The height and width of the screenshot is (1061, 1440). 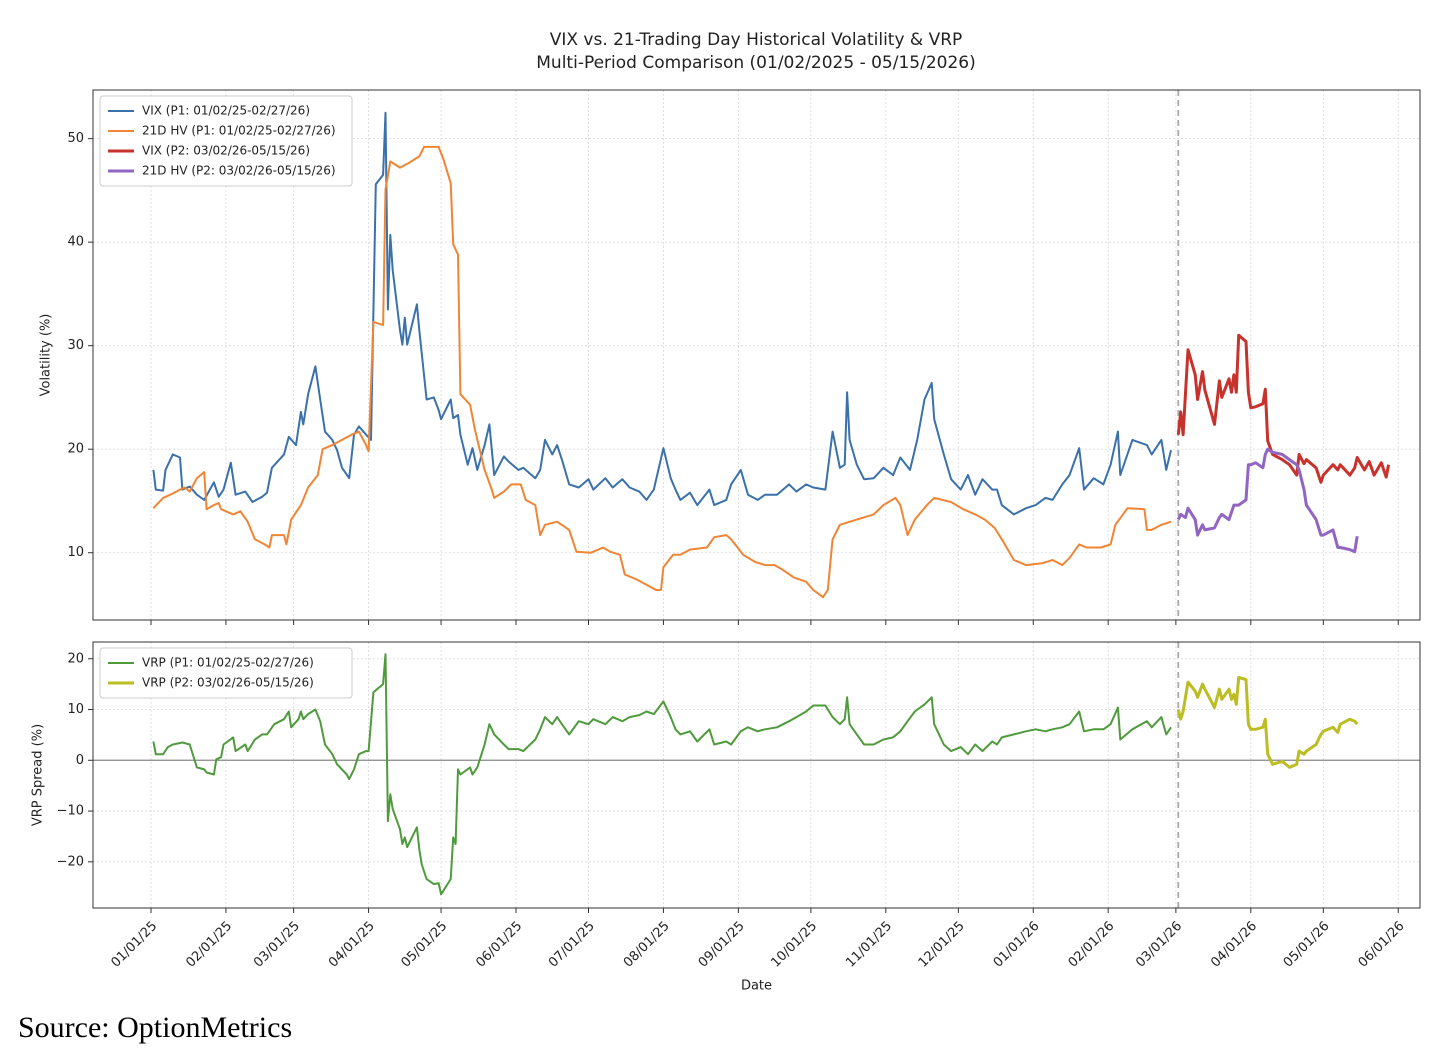 What do you see at coordinates (226, 111) in the screenshot?
I see `legend-label: VIX (P1: 01/02/25-02/27/26)` at bounding box center [226, 111].